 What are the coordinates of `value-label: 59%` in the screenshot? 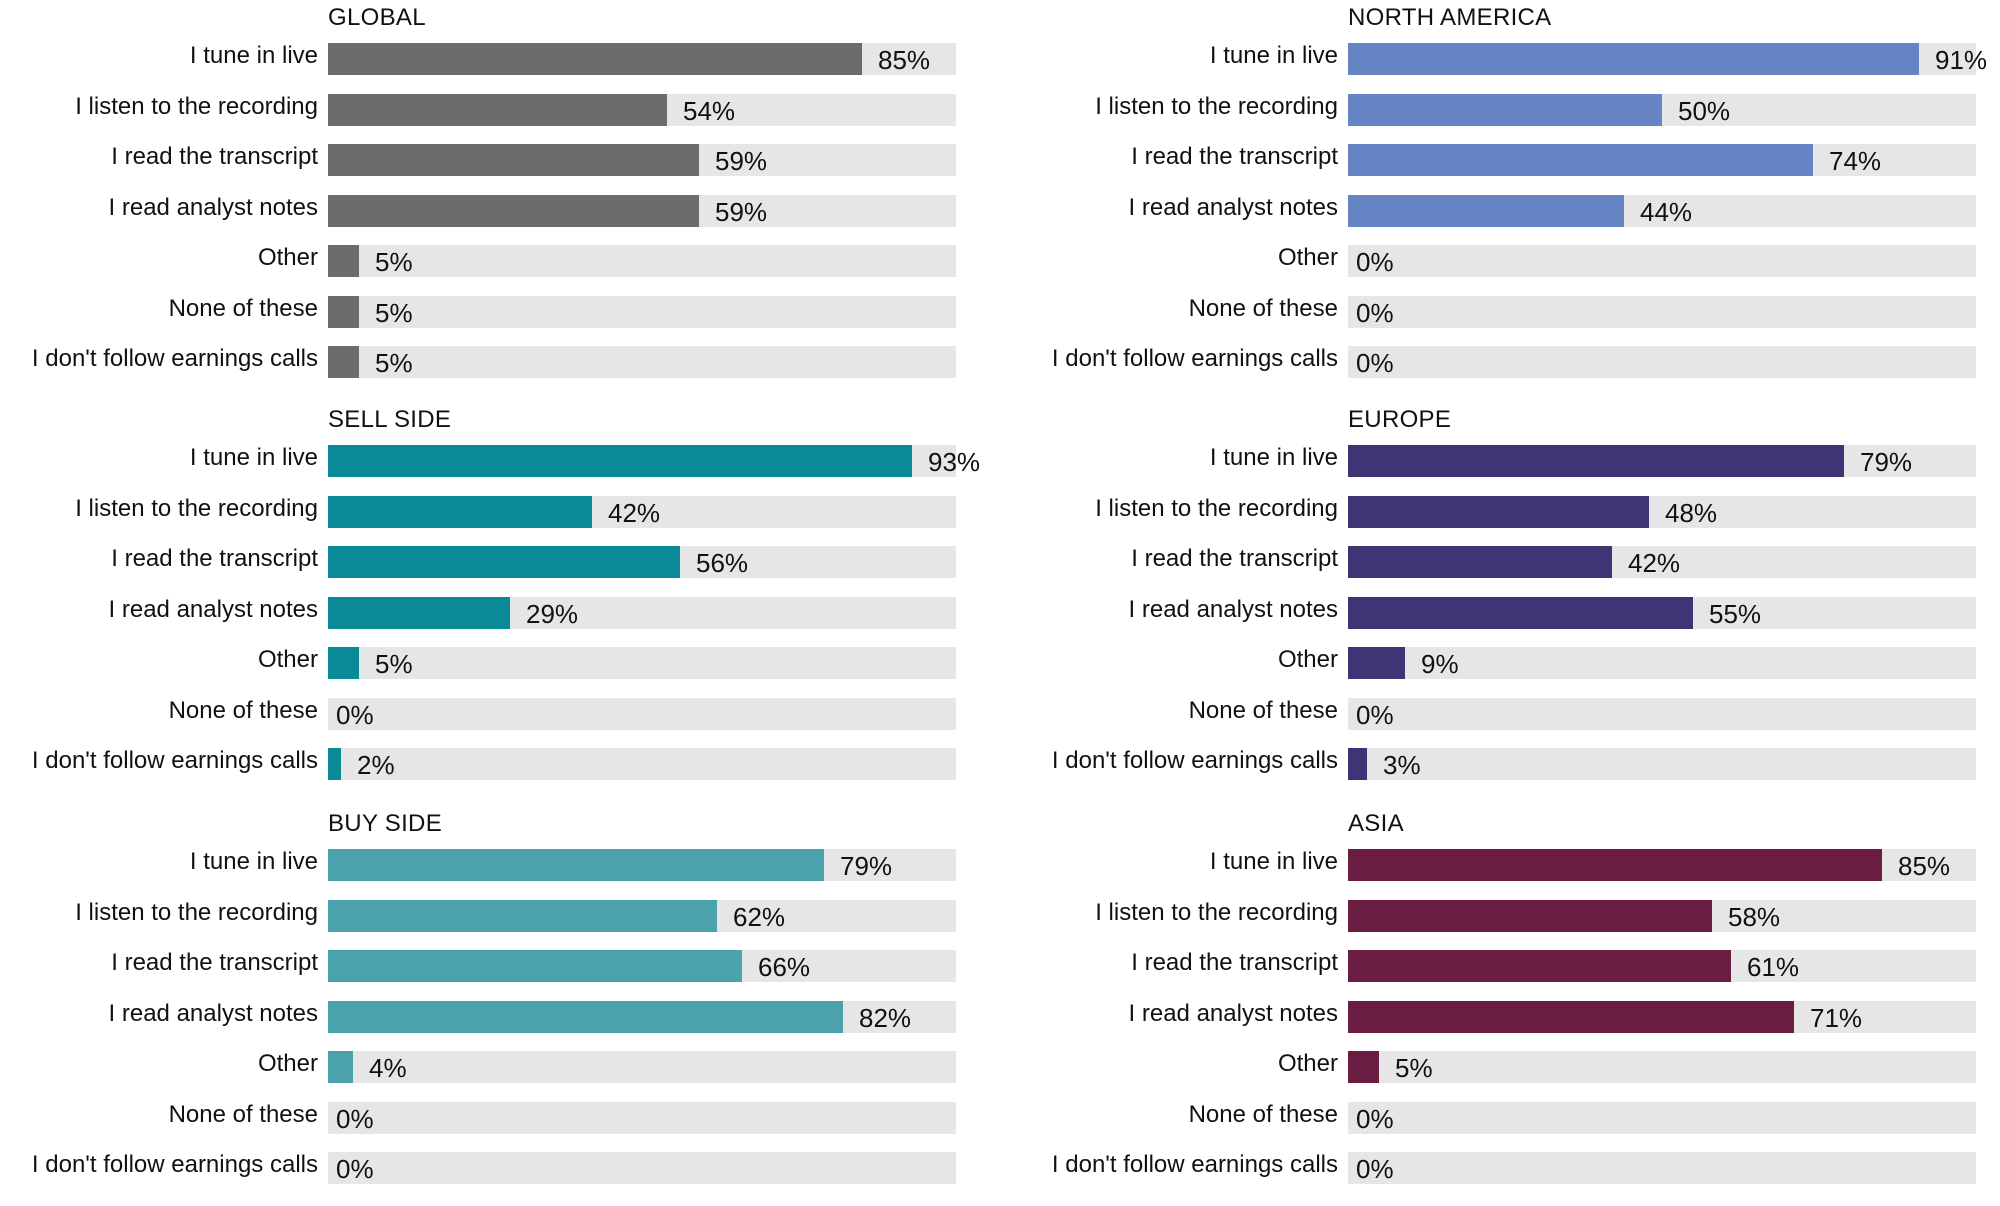 It's located at (741, 211).